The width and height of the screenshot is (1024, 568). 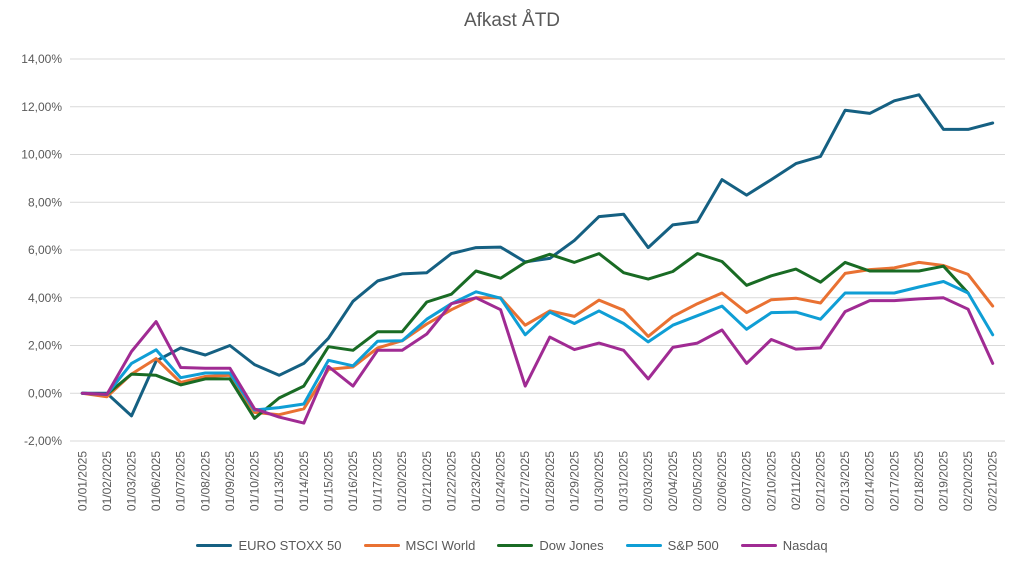 I want to click on legend-label: Dow Jones, so click(x=571, y=545).